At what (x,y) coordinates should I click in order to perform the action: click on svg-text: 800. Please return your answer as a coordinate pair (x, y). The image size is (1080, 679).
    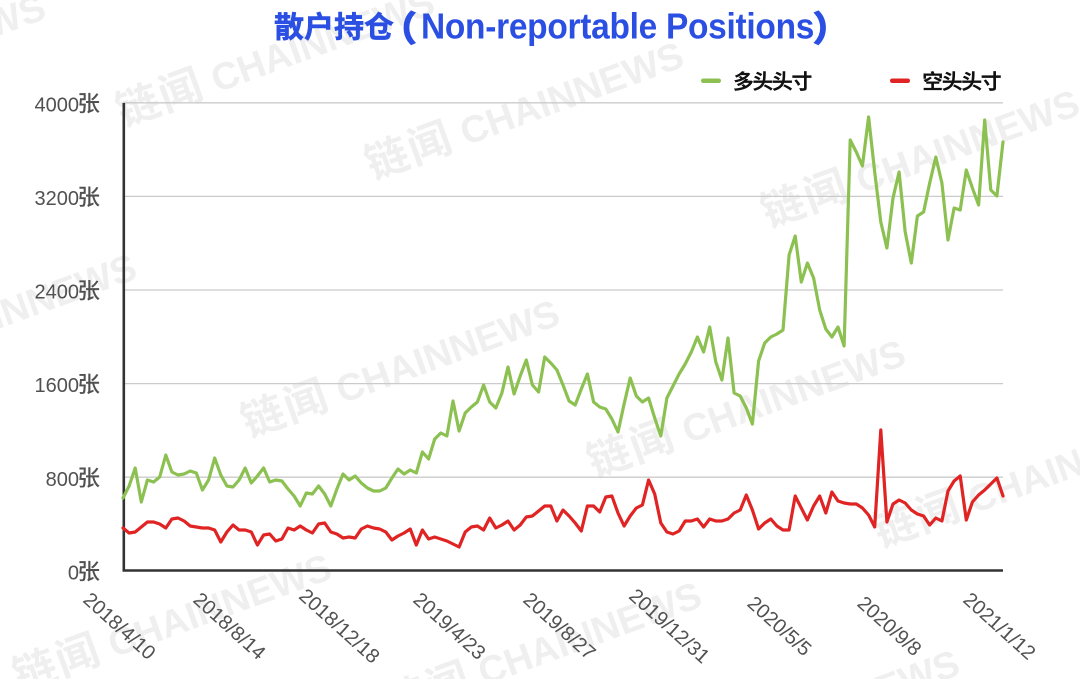
    Looking at the image, I should click on (62, 480).